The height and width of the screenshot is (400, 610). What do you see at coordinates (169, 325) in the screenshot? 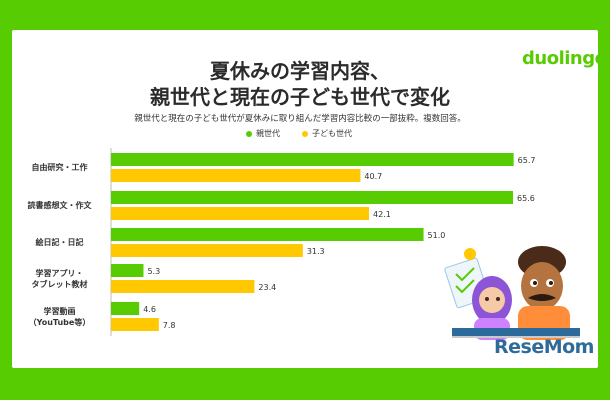
I see `value-label-child-4: 7.8` at bounding box center [169, 325].